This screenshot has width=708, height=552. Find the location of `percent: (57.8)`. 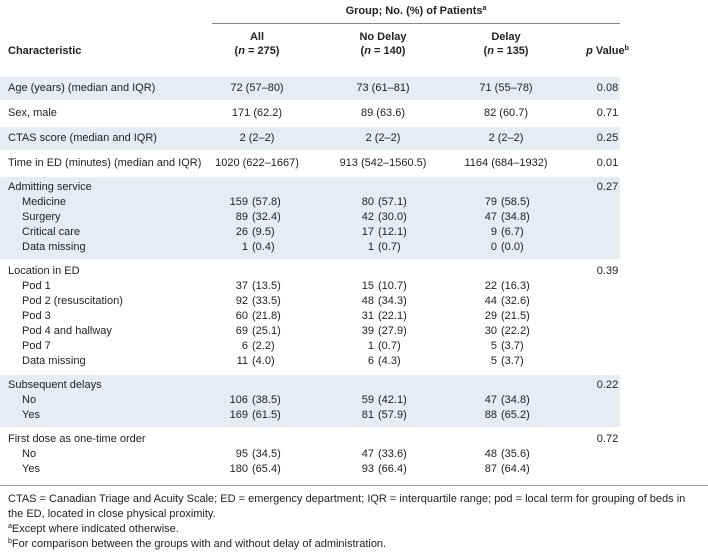

percent: (57.8) is located at coordinates (266, 202).